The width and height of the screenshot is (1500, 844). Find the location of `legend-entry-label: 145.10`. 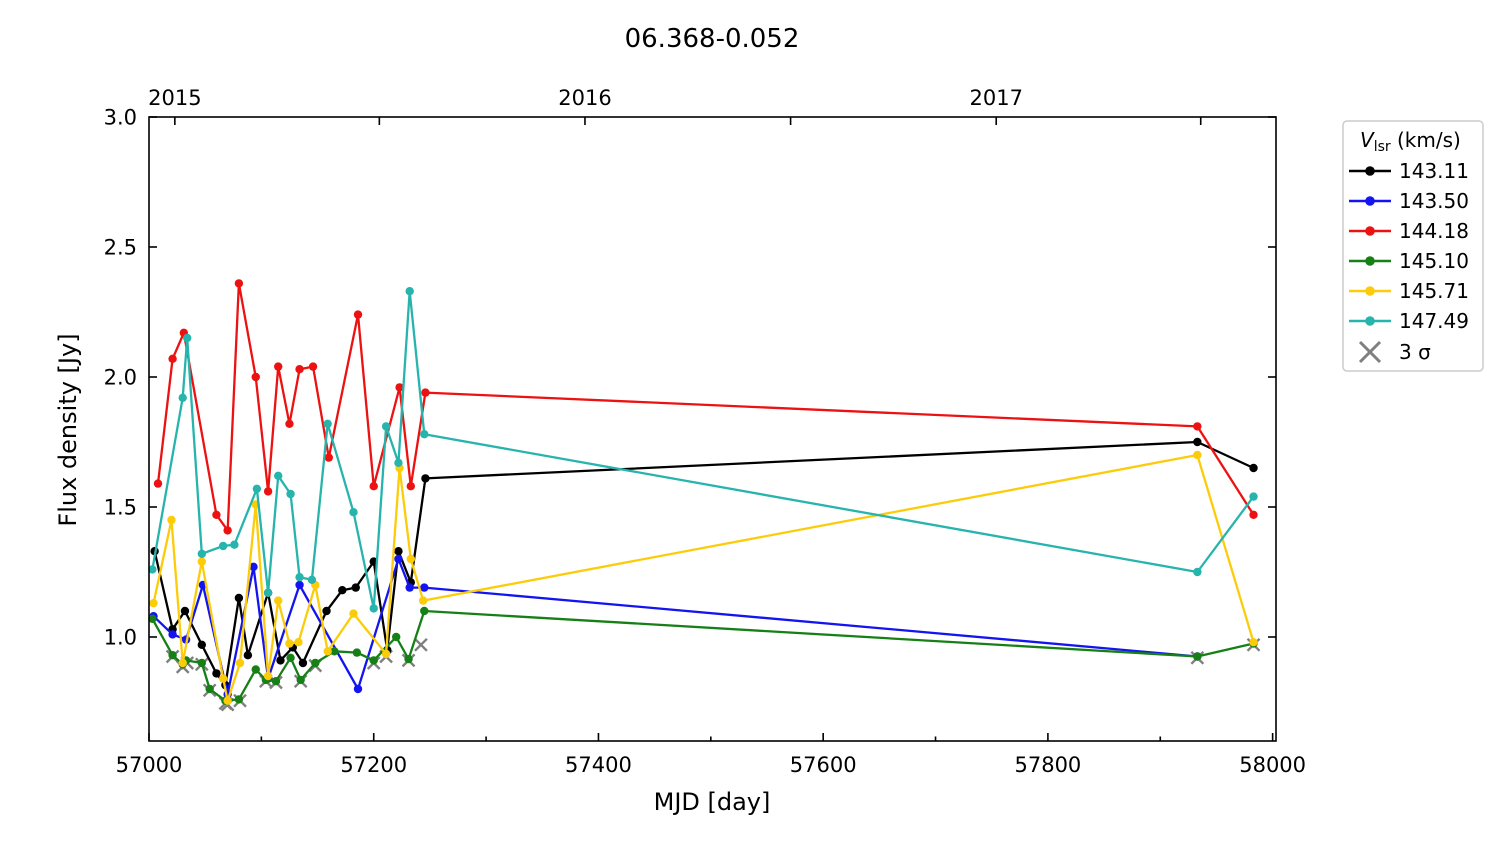

legend-entry-label: 145.10 is located at coordinates (1434, 261).